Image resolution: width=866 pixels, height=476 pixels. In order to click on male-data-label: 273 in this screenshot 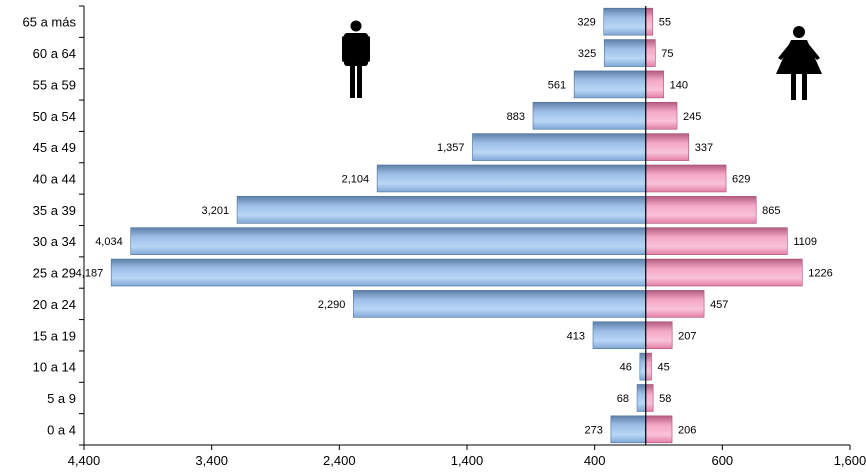, I will do `click(594, 430)`.